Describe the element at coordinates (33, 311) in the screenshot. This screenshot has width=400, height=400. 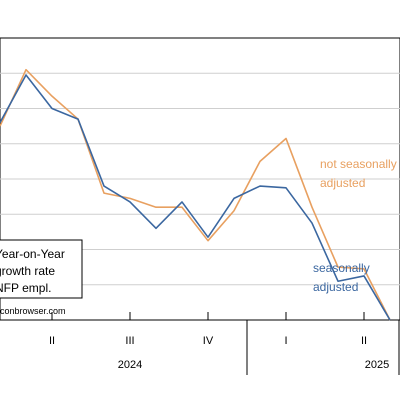
I see `watermark: econbrowser.com` at that location.